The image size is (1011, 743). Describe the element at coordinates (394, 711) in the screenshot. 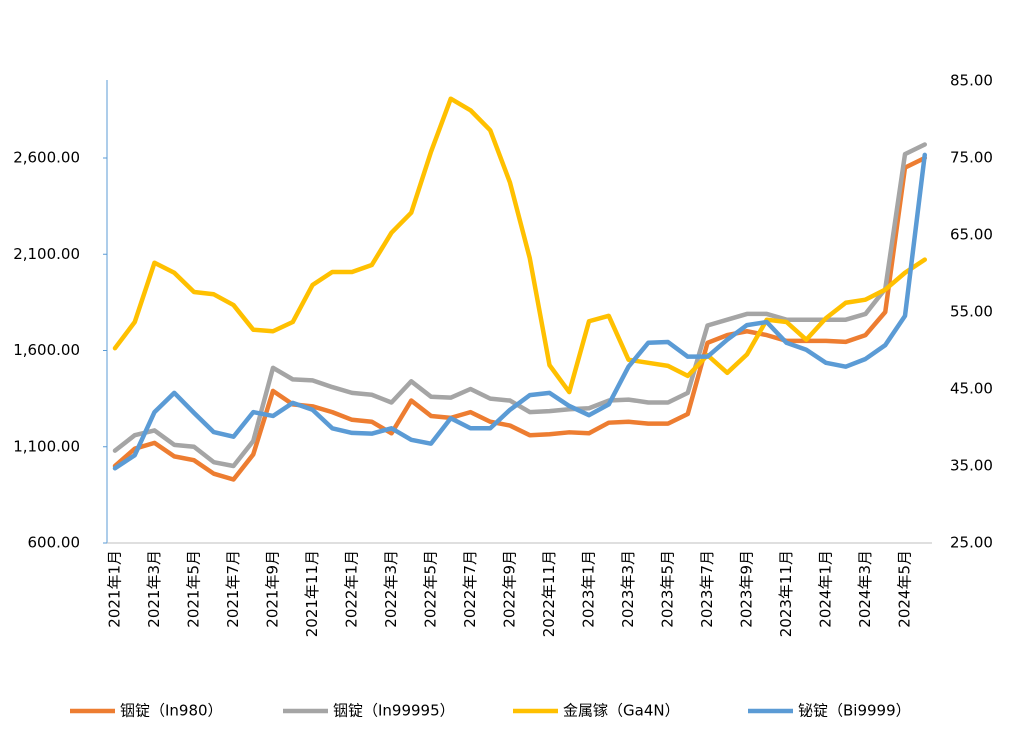

I see `legend-label: 铟锭（In99995）` at that location.